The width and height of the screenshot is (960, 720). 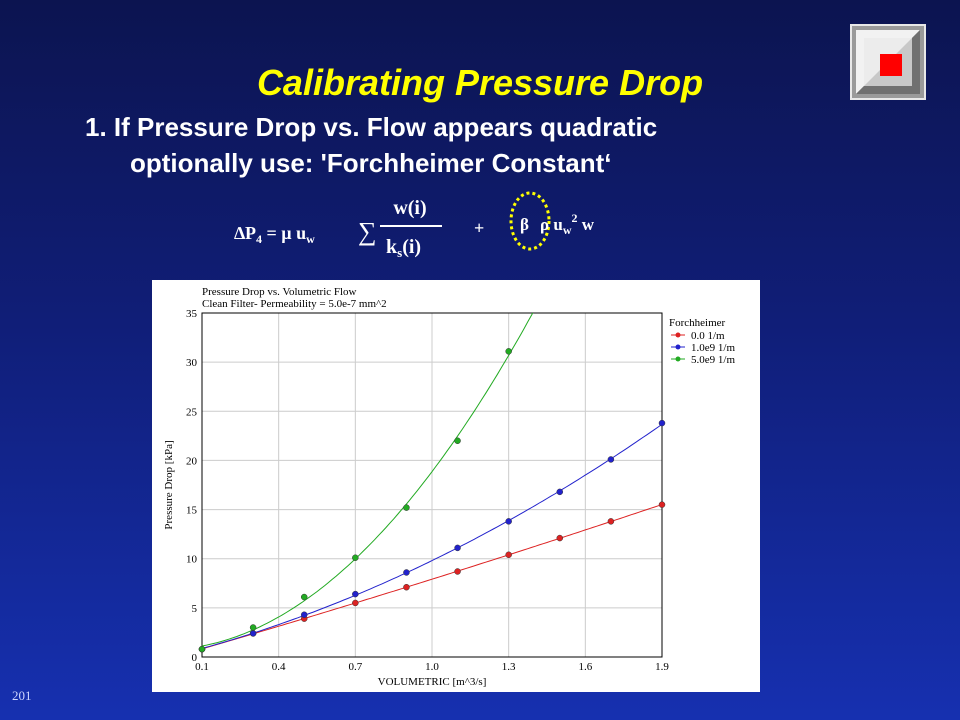 What do you see at coordinates (192, 461) in the screenshot?
I see `y-tick-label: 20` at bounding box center [192, 461].